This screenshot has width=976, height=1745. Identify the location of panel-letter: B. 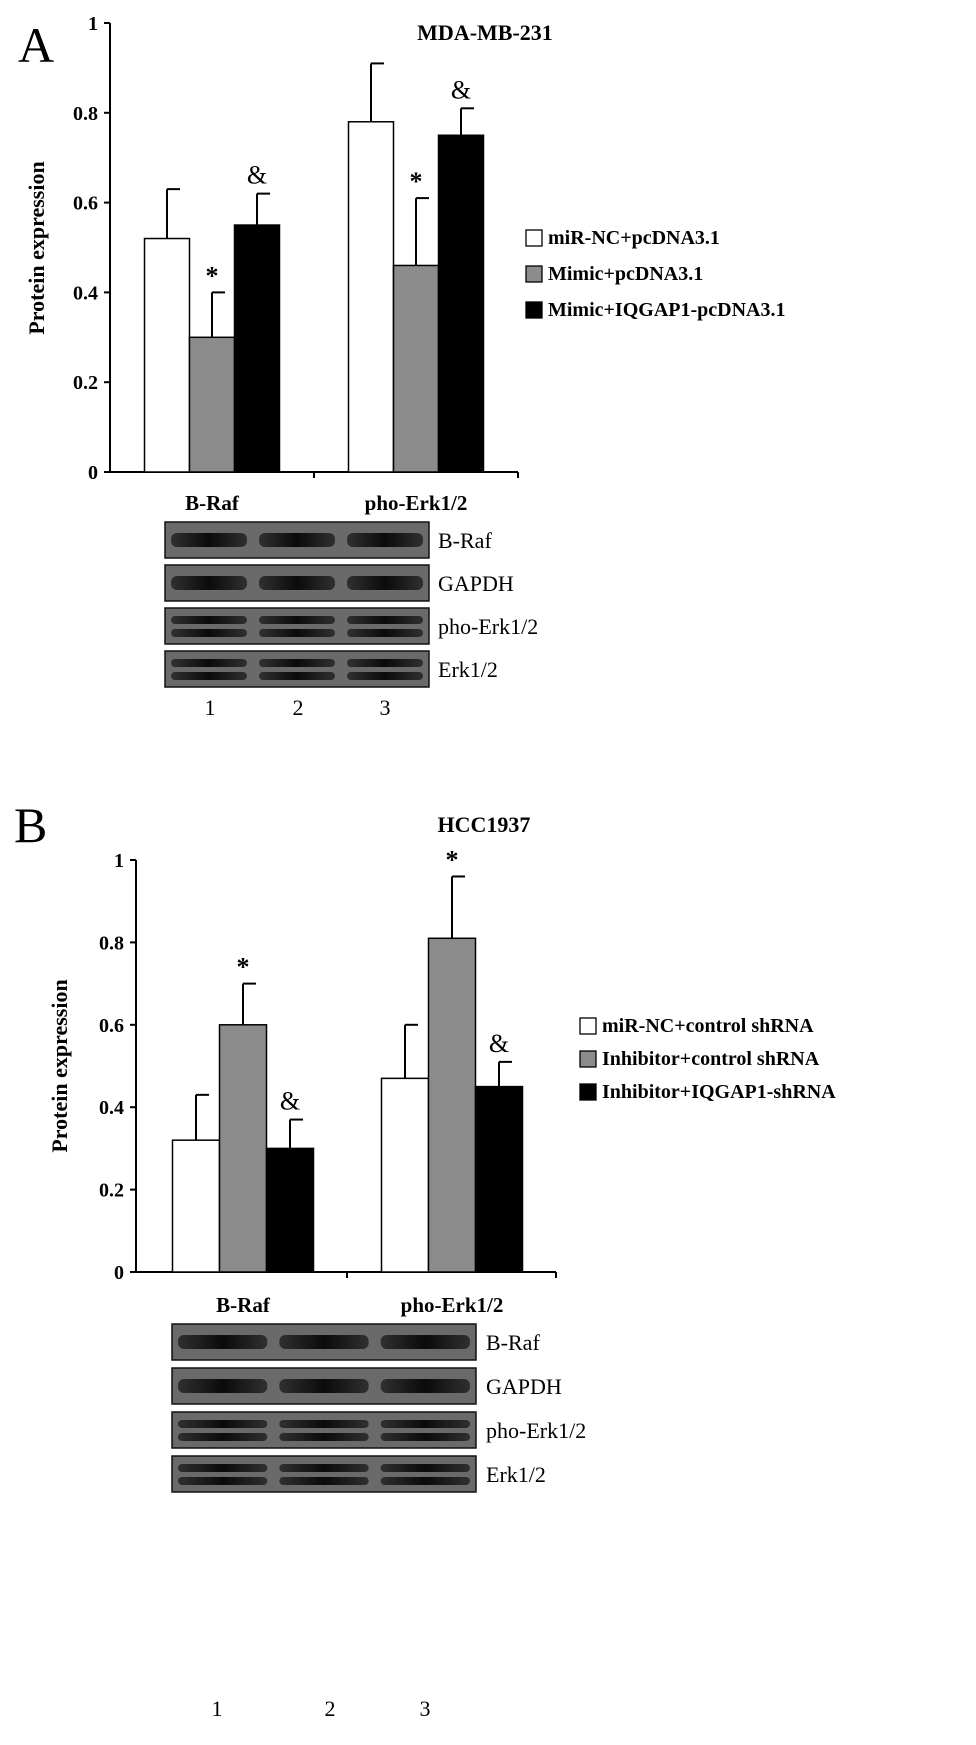
(30, 825).